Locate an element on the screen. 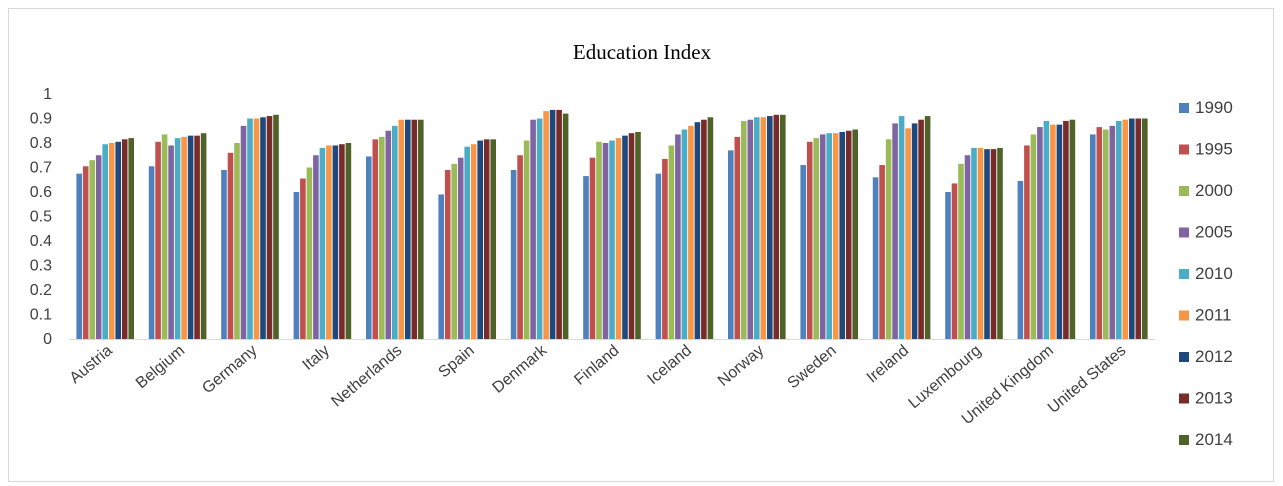  x-tick-label: Italy is located at coordinates (316, 358).